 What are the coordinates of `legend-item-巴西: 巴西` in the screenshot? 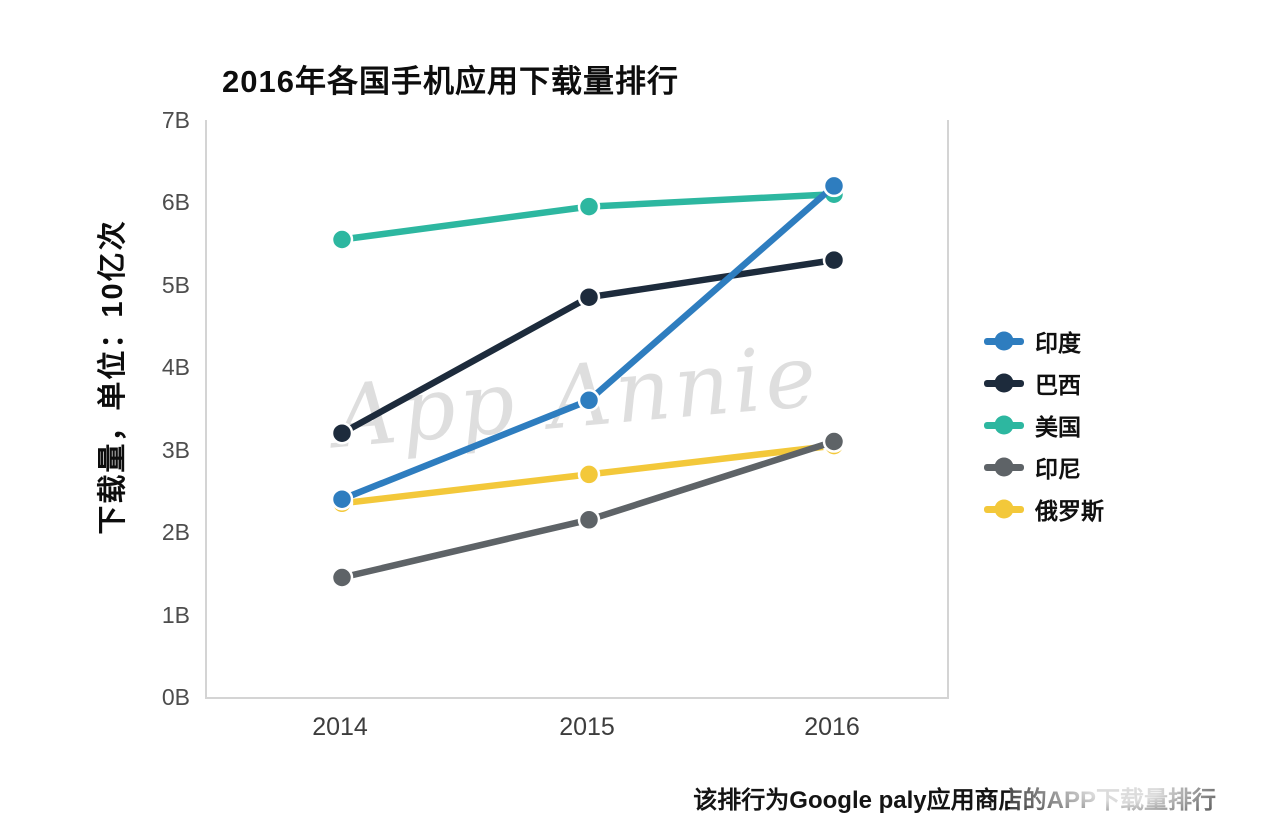 It's located at (1044, 383).